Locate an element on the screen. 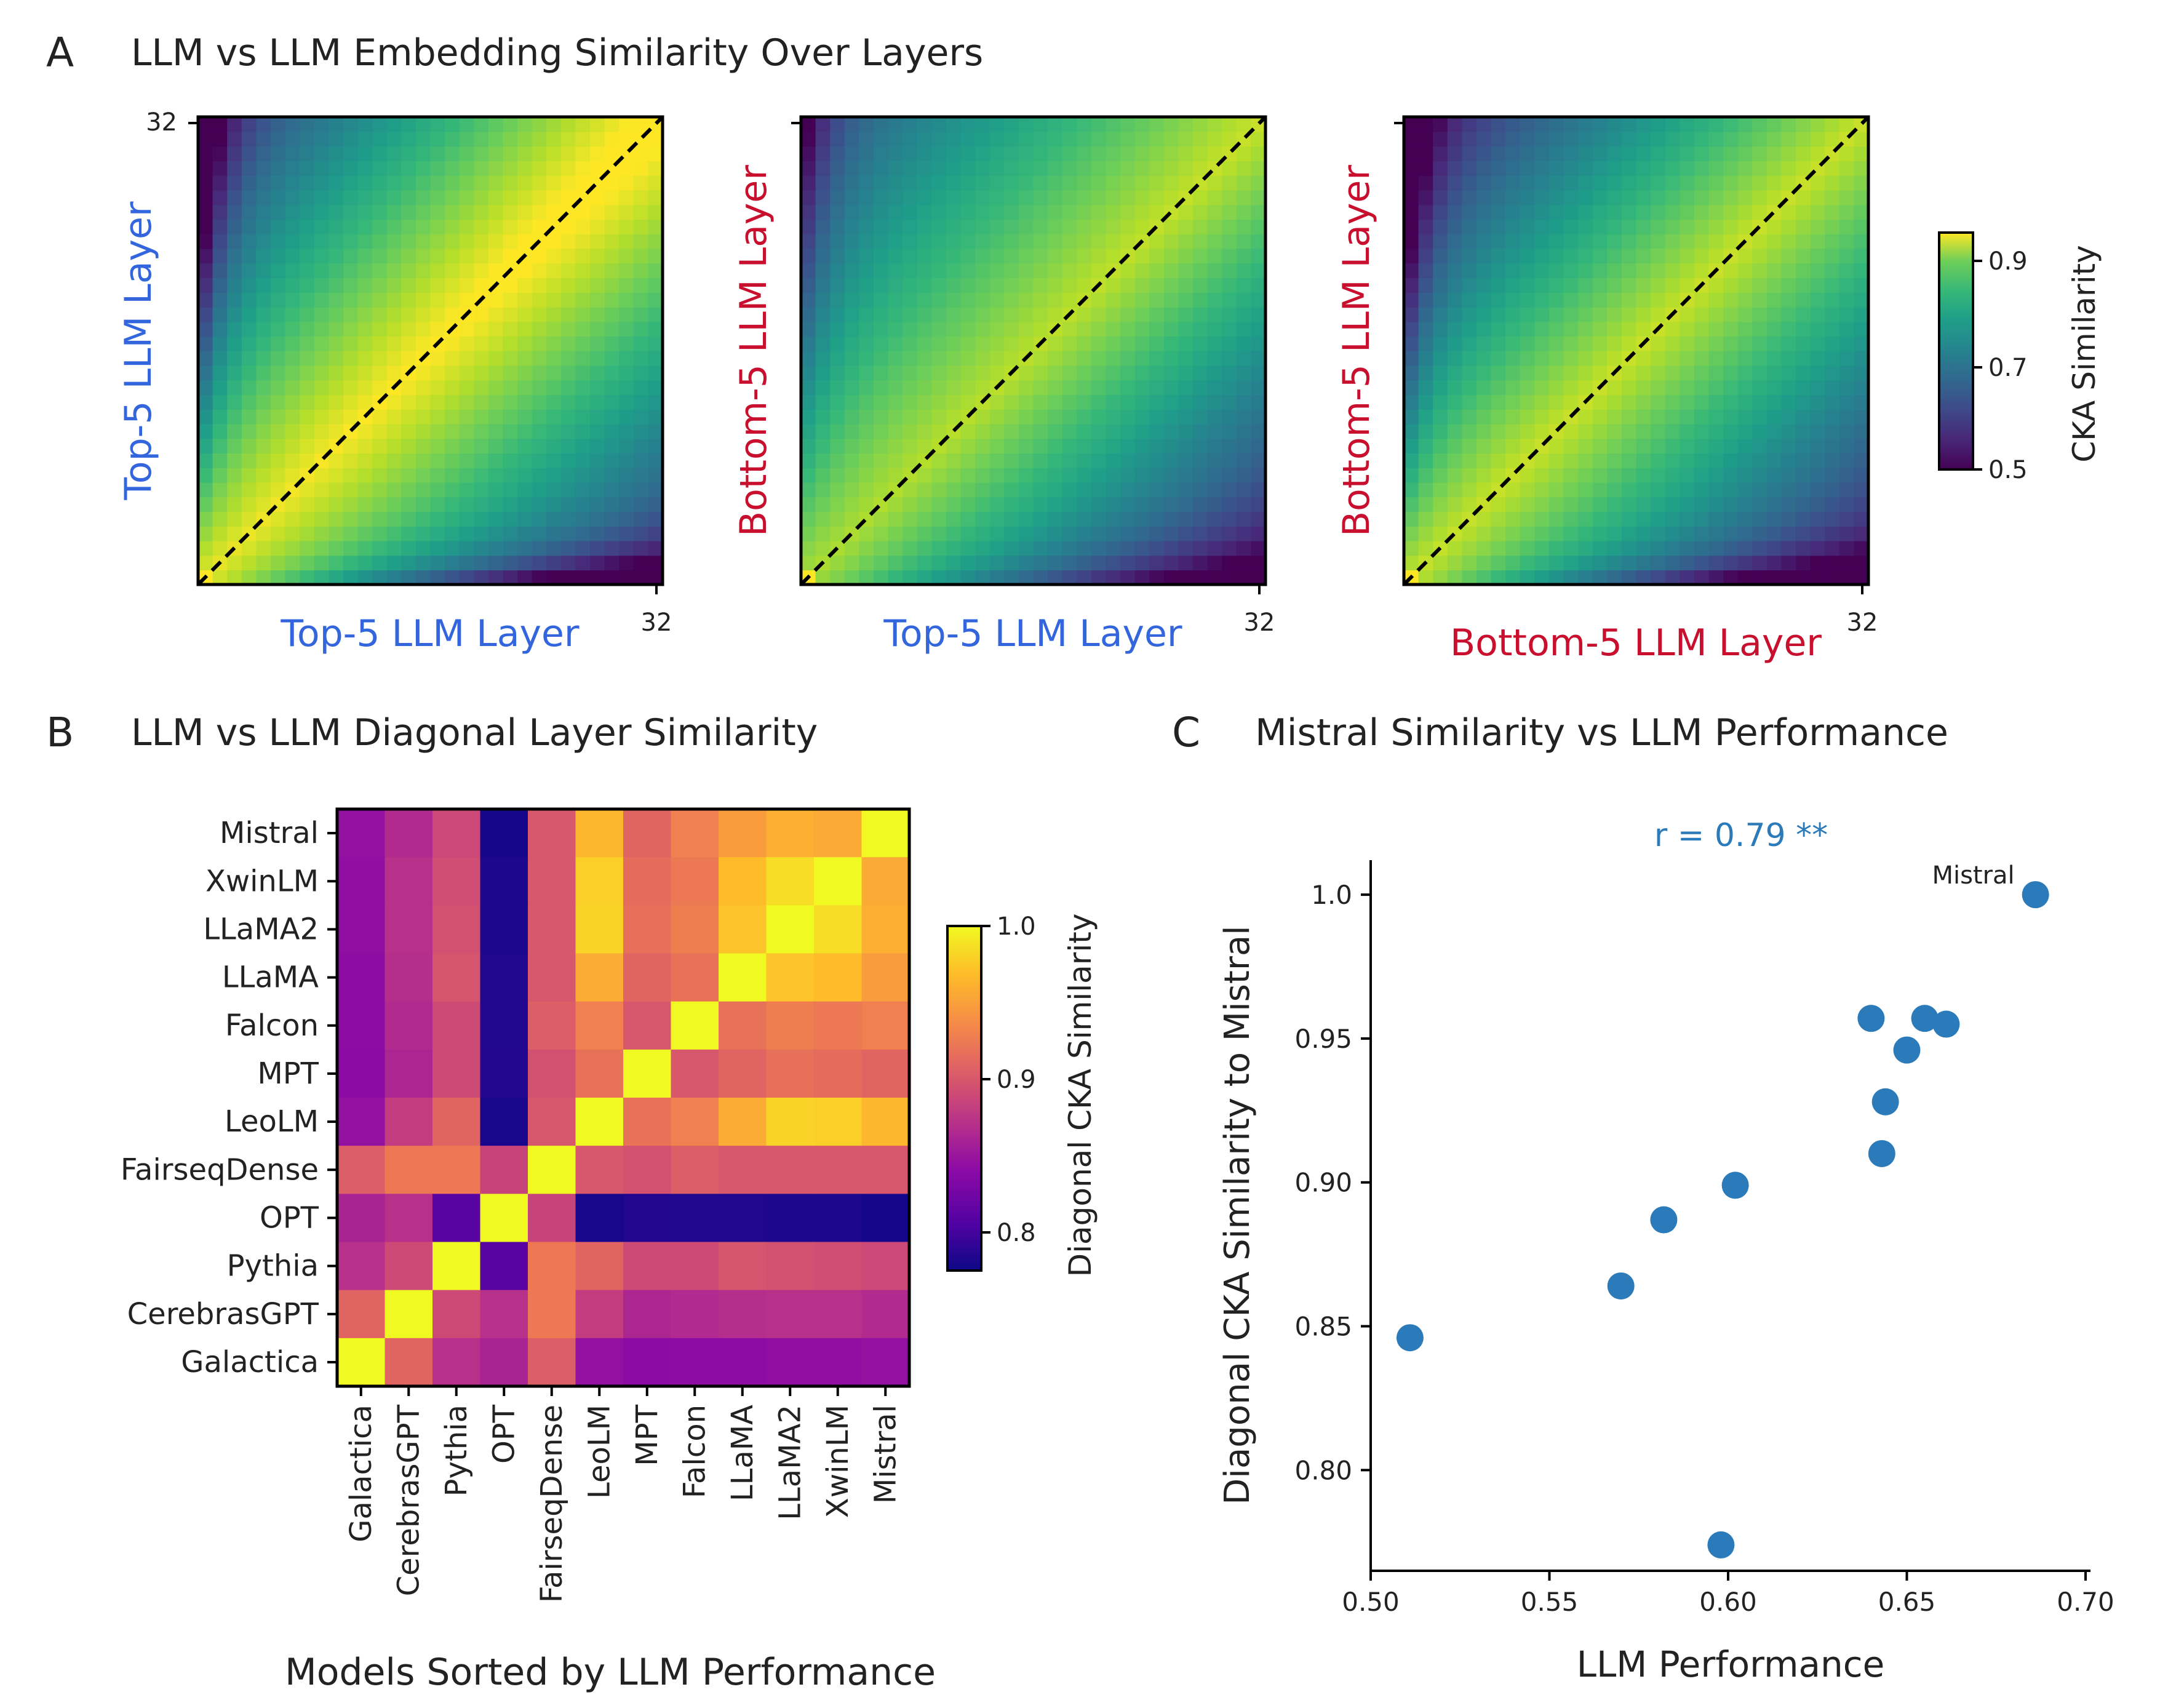 The image size is (2160, 1708). colorbar-diagonal-gradient is located at coordinates (964, 1099).